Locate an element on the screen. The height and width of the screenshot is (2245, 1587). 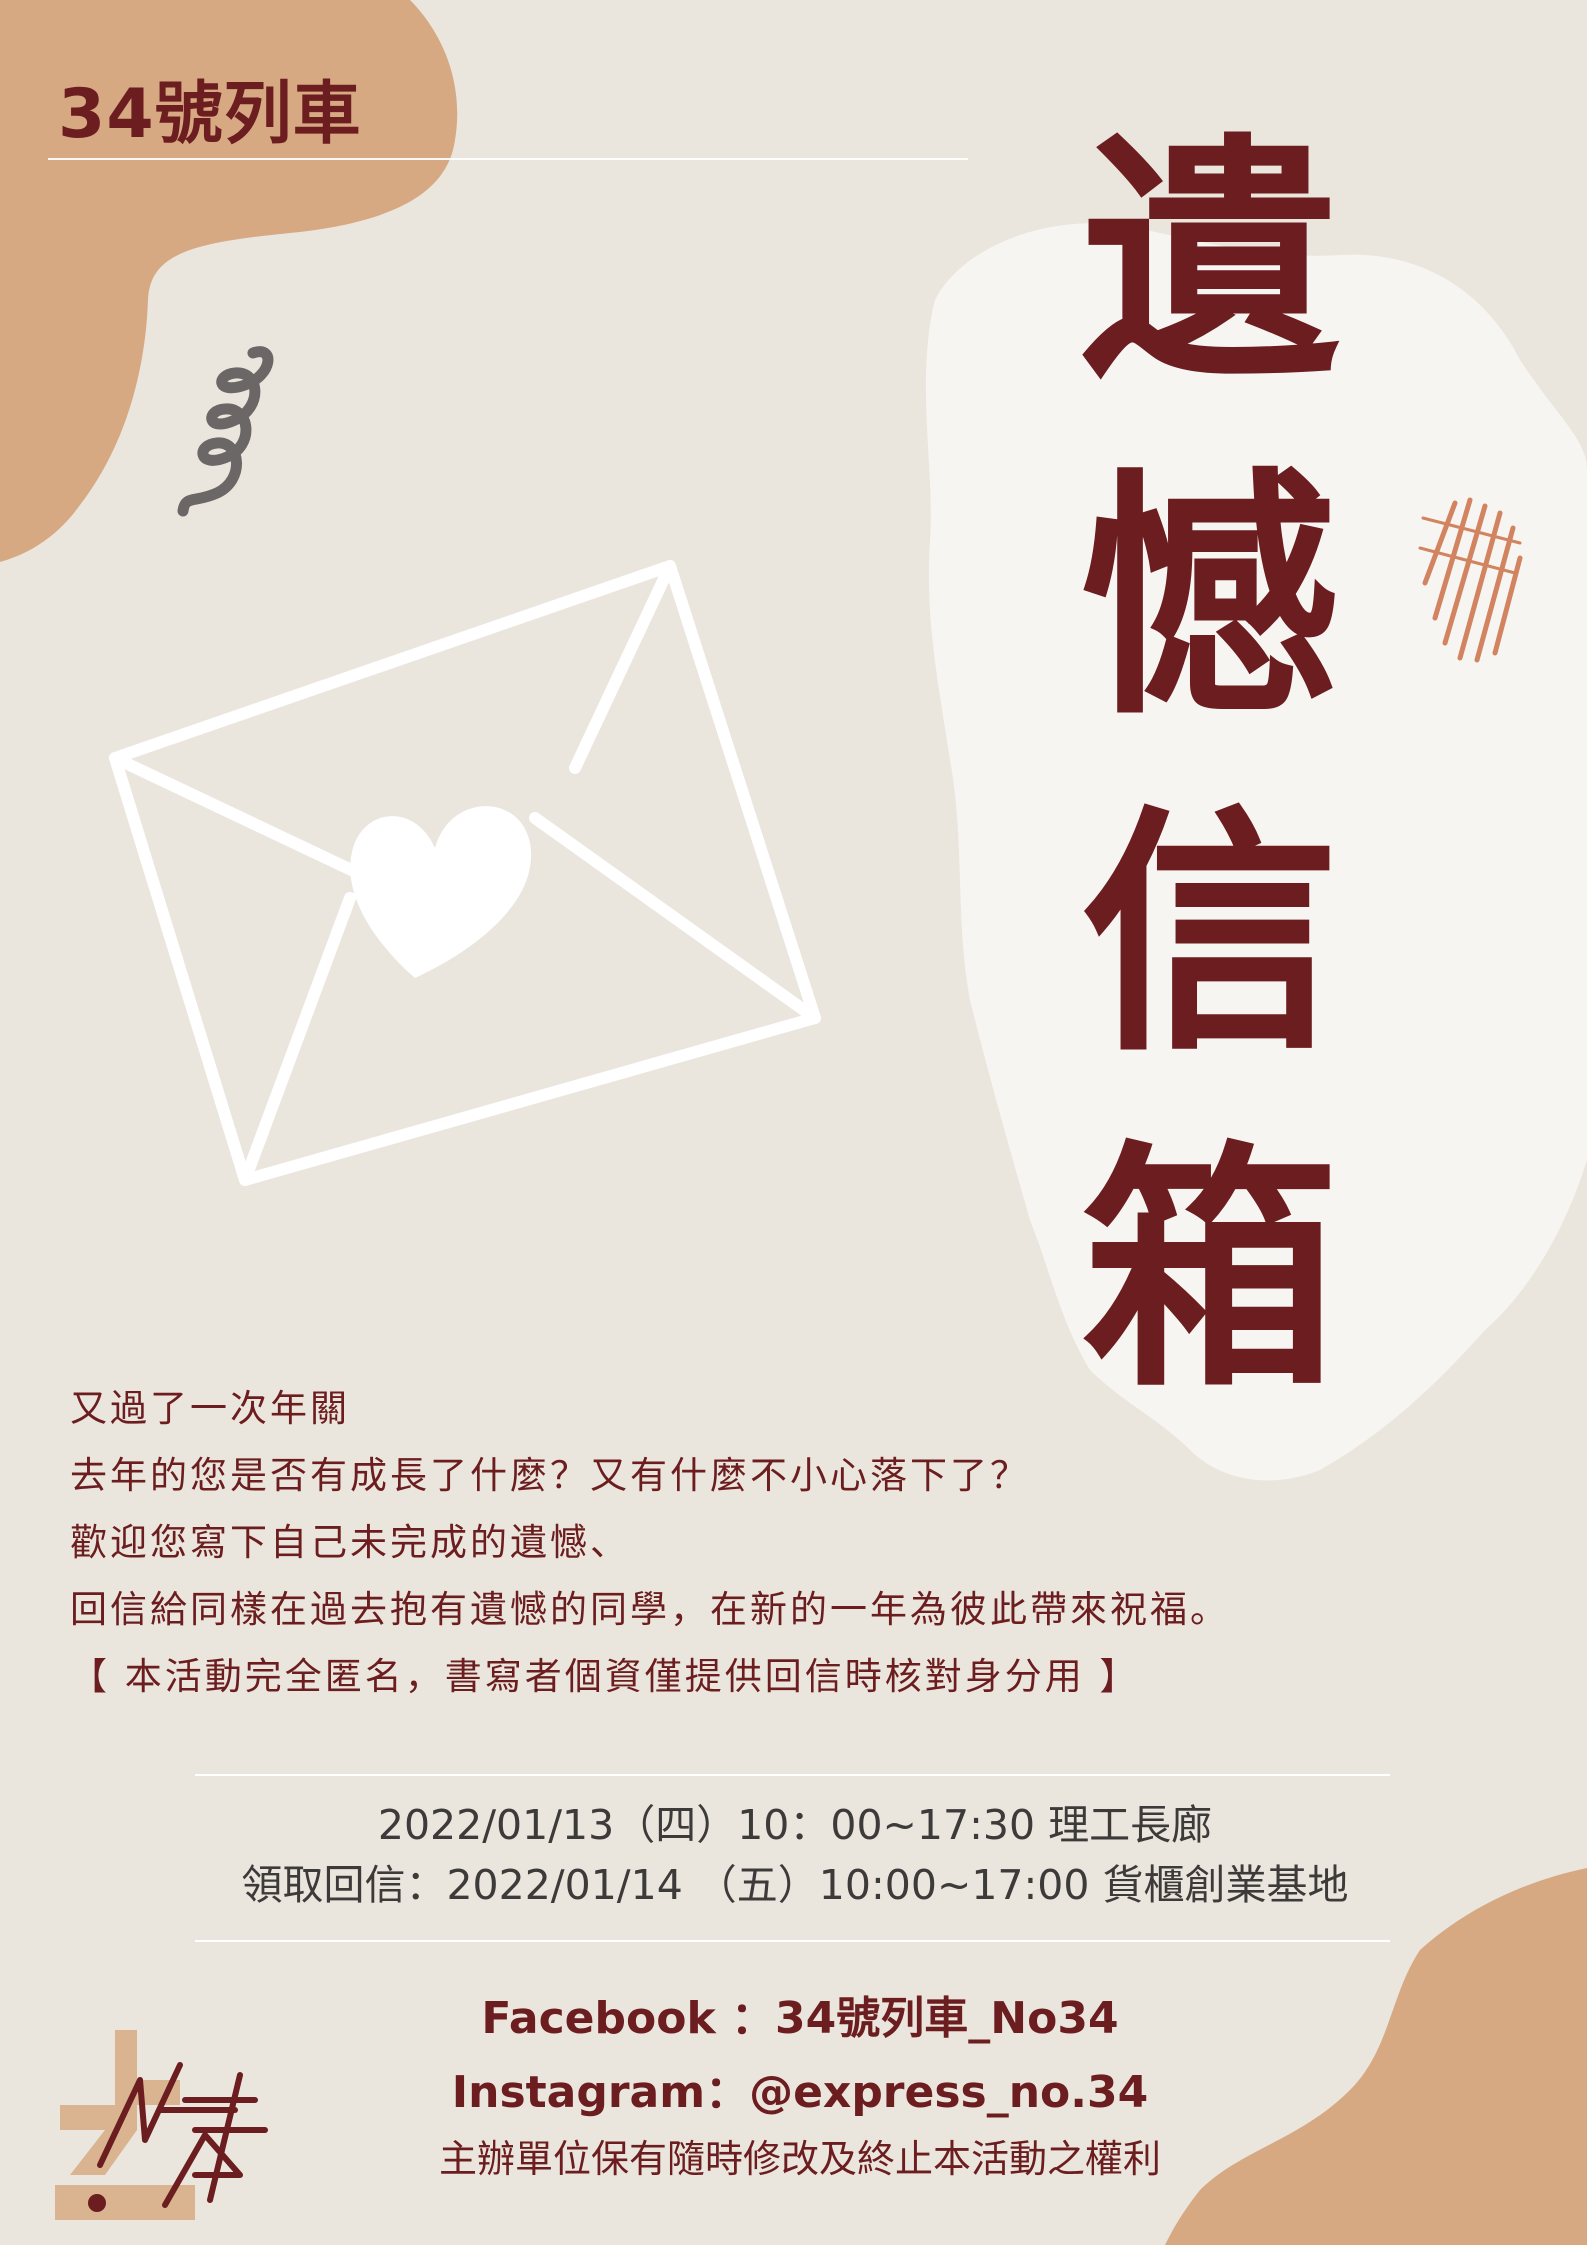
squiggle-icon is located at coordinates (225, 431).